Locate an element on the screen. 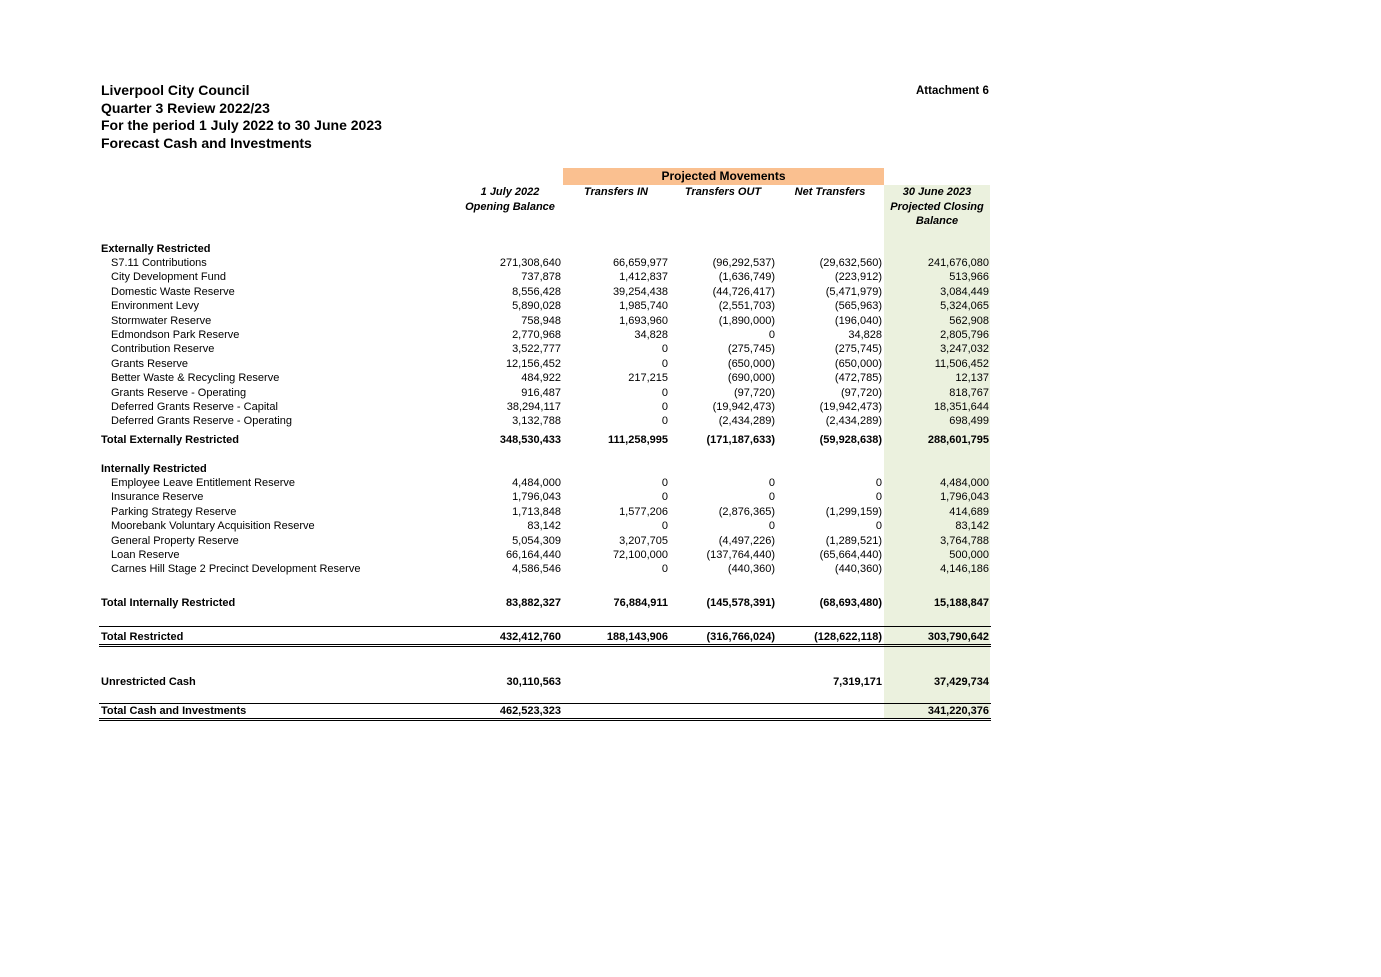  row-label: Total Internally Restricted is located at coordinates (168, 603).